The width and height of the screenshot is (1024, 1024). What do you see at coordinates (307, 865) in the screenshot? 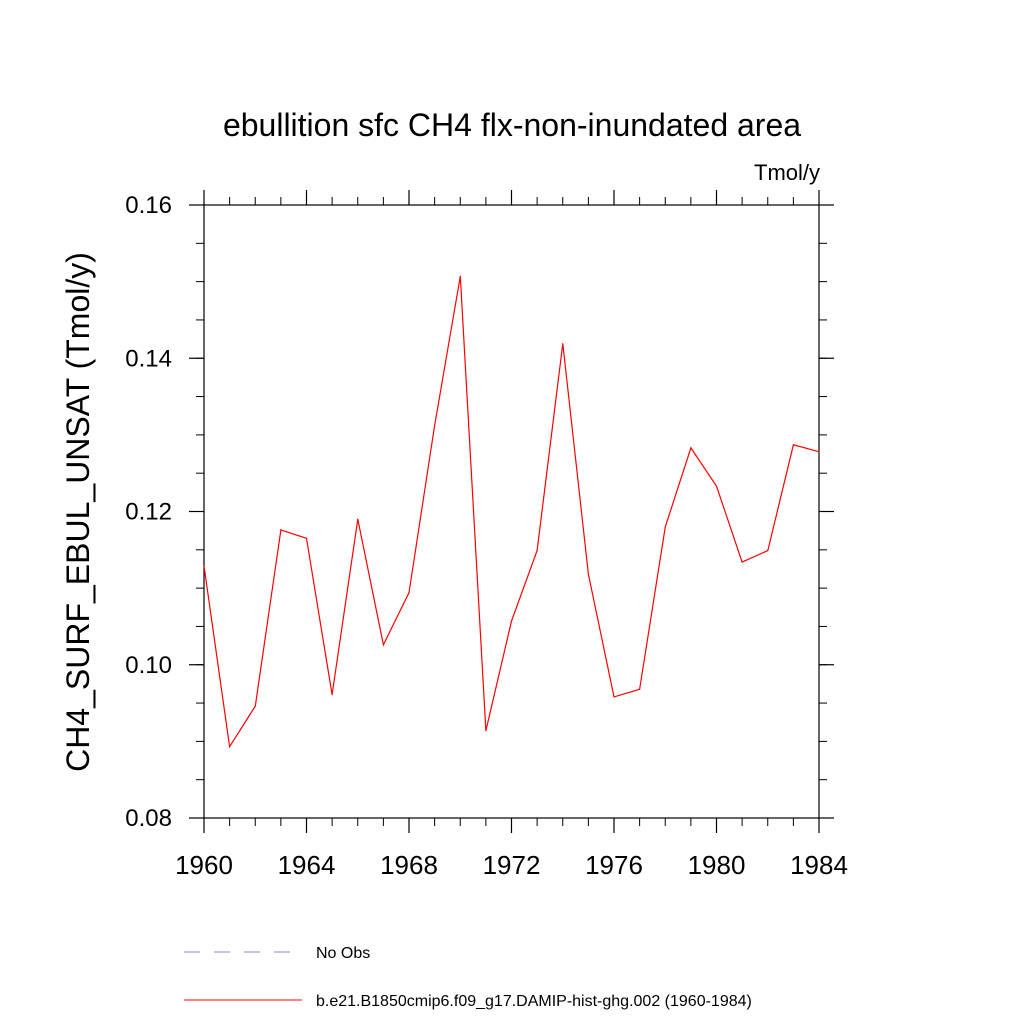
I see `x-tick-label: 1964` at bounding box center [307, 865].